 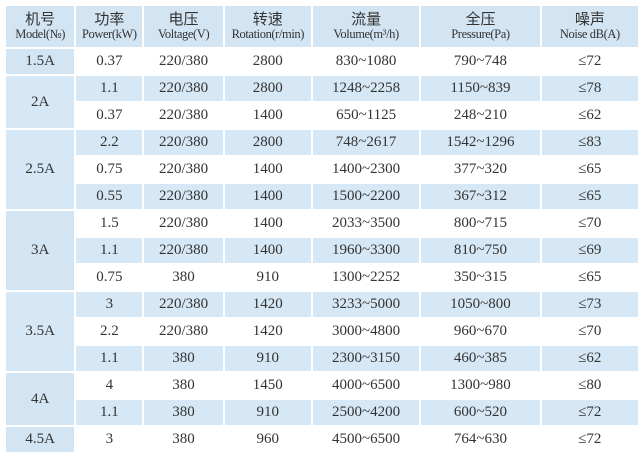 I want to click on cell-pressure: 1542~1296, so click(x=480, y=142).